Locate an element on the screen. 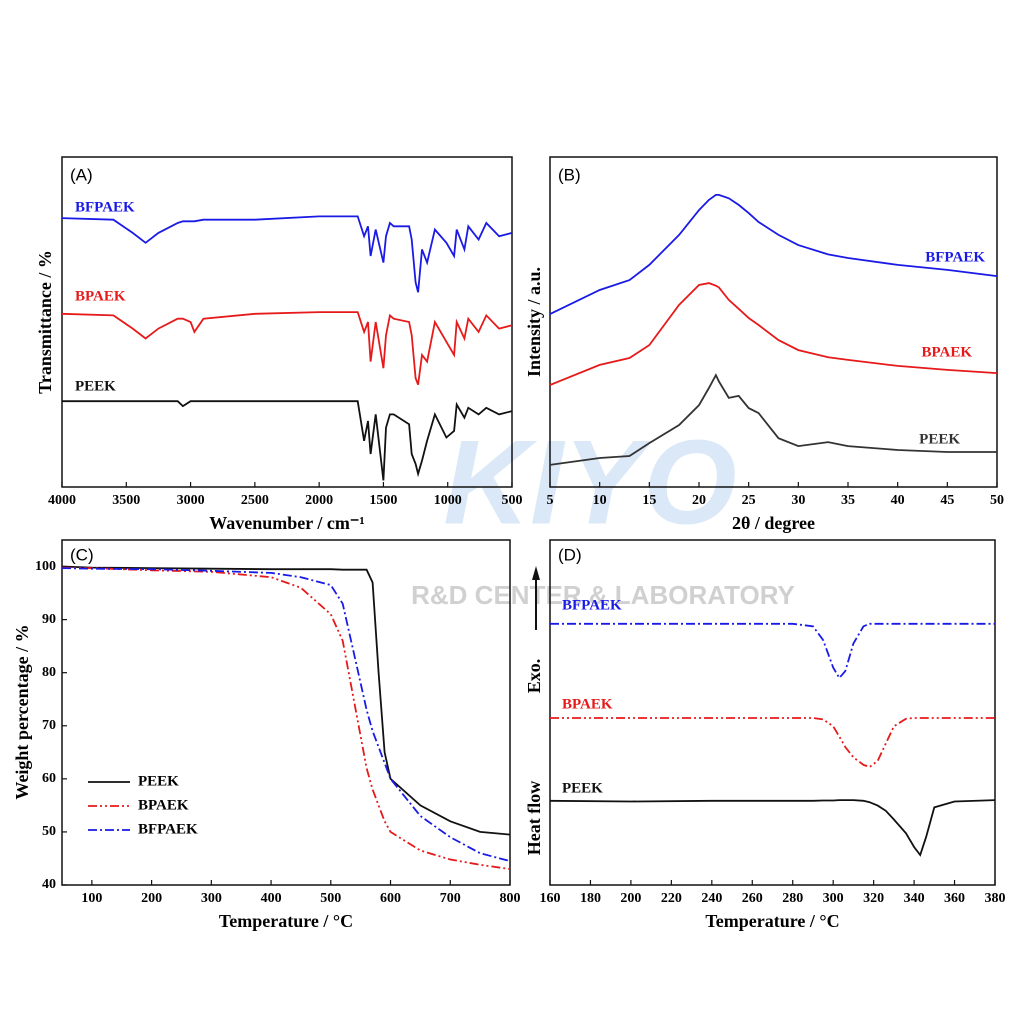  y-tick-label: 80 is located at coordinates (49, 672).